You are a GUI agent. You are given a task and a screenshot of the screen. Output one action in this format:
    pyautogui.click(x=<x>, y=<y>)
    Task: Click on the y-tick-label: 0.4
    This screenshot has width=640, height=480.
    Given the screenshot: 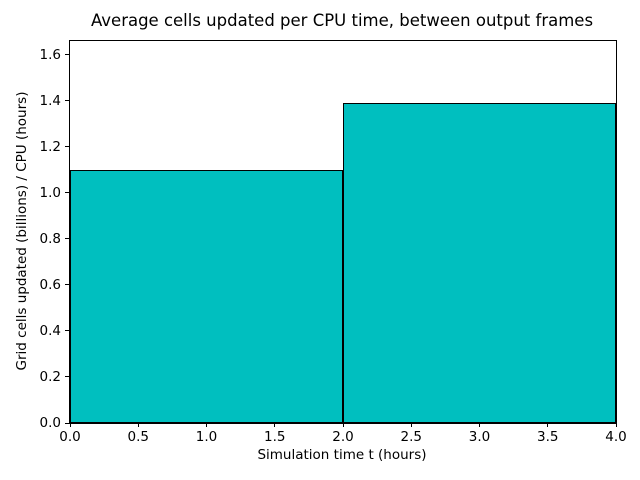 What is the action you would take?
    pyautogui.click(x=50, y=330)
    